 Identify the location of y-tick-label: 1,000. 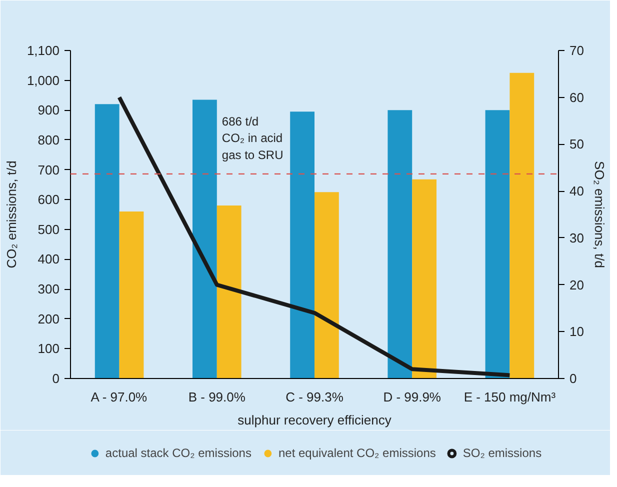
(43, 80).